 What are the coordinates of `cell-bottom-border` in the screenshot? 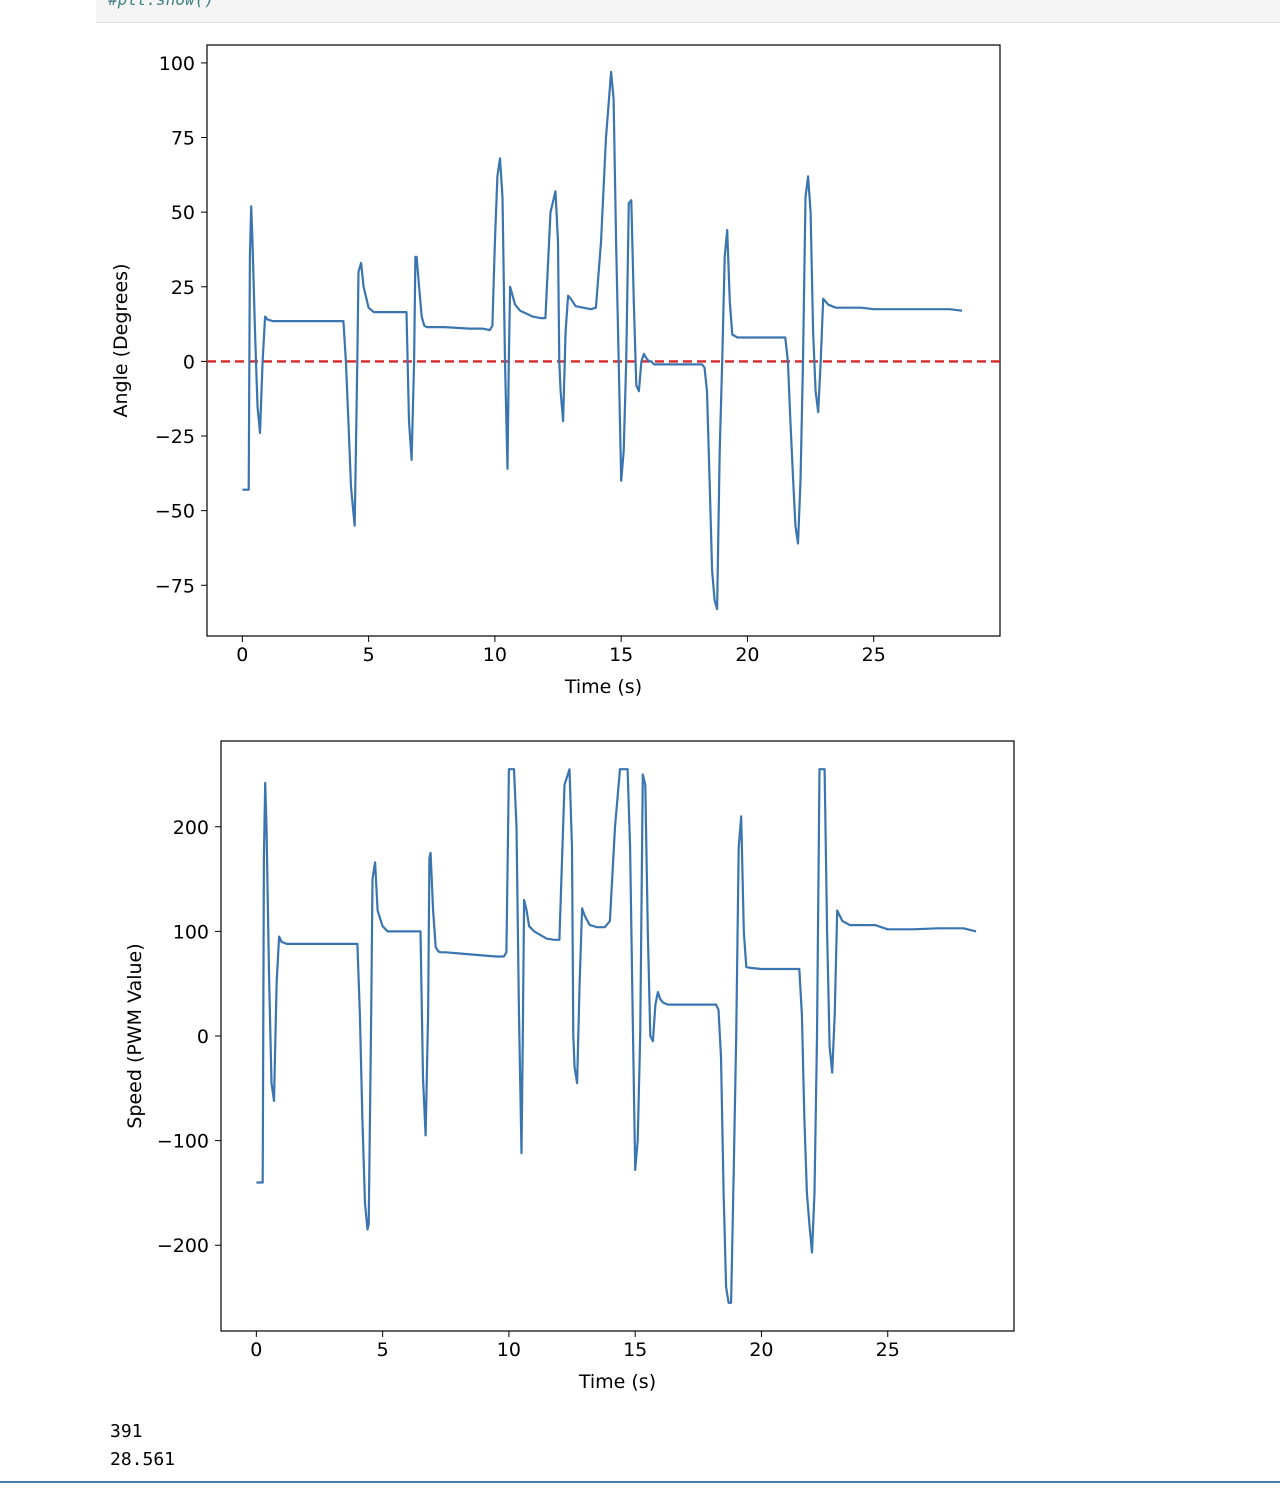 It's located at (640, 1482).